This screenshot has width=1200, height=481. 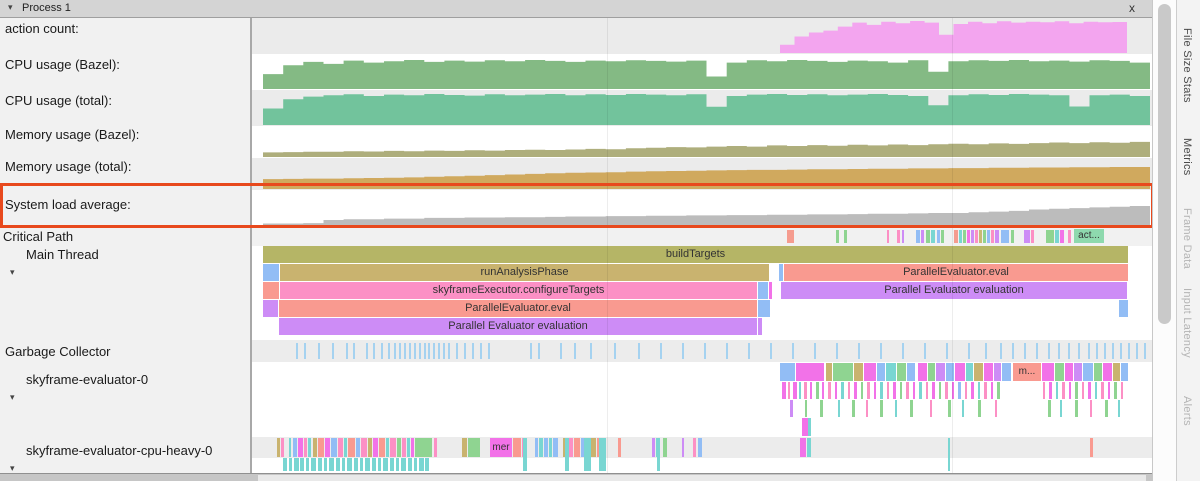 What do you see at coordinates (1187, 65) in the screenshot?
I see `sidebar-tab-file-size-stats: File Size Stats` at bounding box center [1187, 65].